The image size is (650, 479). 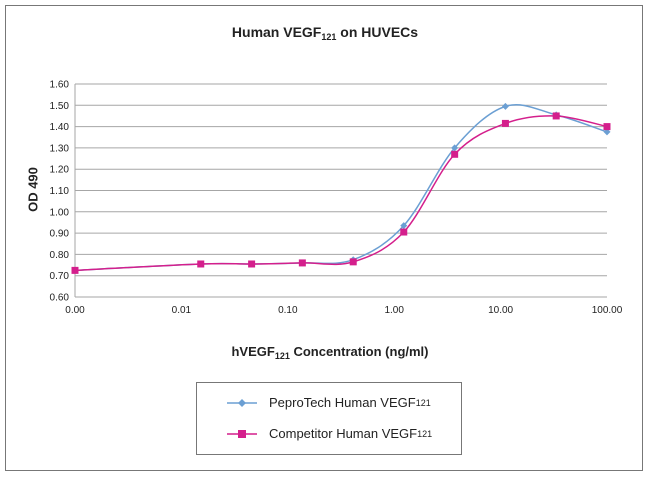 What do you see at coordinates (60, 148) in the screenshot?
I see `y-tick-label: 1.30` at bounding box center [60, 148].